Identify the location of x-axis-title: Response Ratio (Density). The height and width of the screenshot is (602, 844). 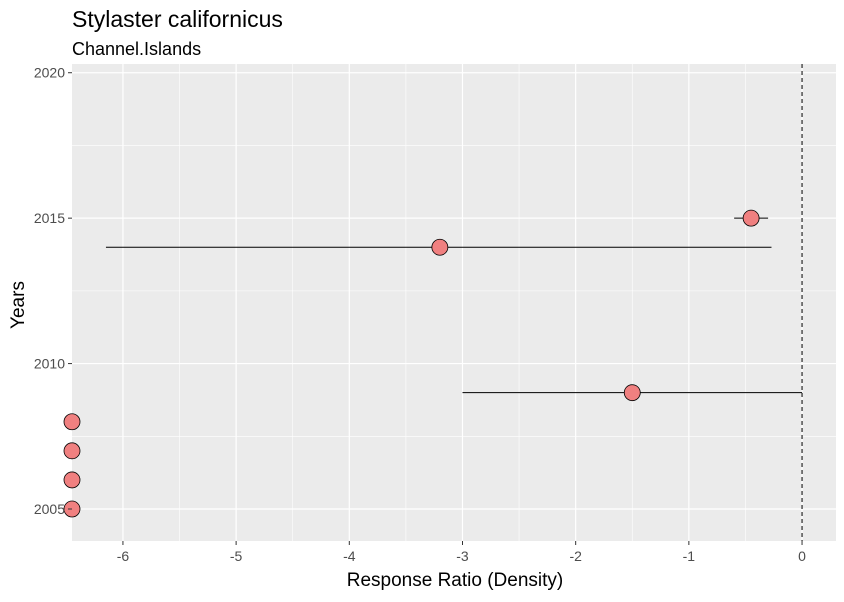
(455, 580).